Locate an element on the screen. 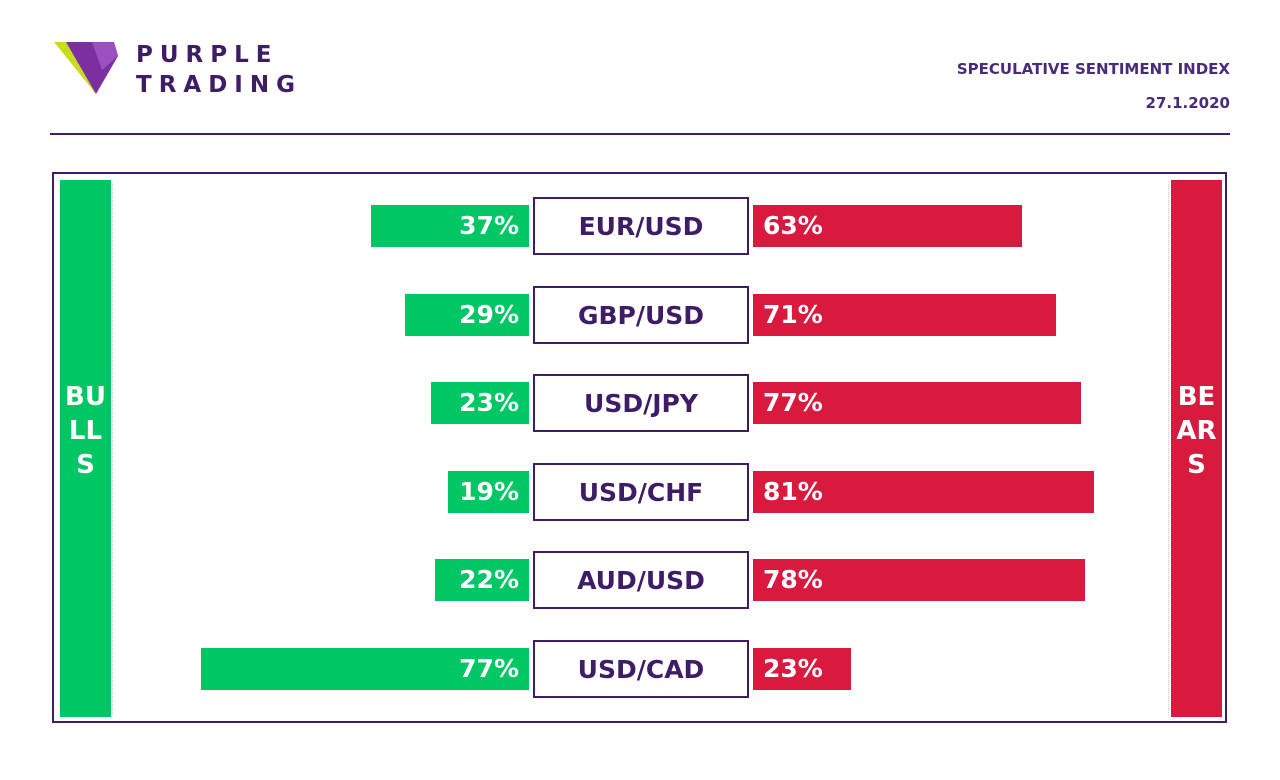 Image resolution: width=1280 pixels, height=780 pixels. bears-bar: 81% is located at coordinates (923, 492).